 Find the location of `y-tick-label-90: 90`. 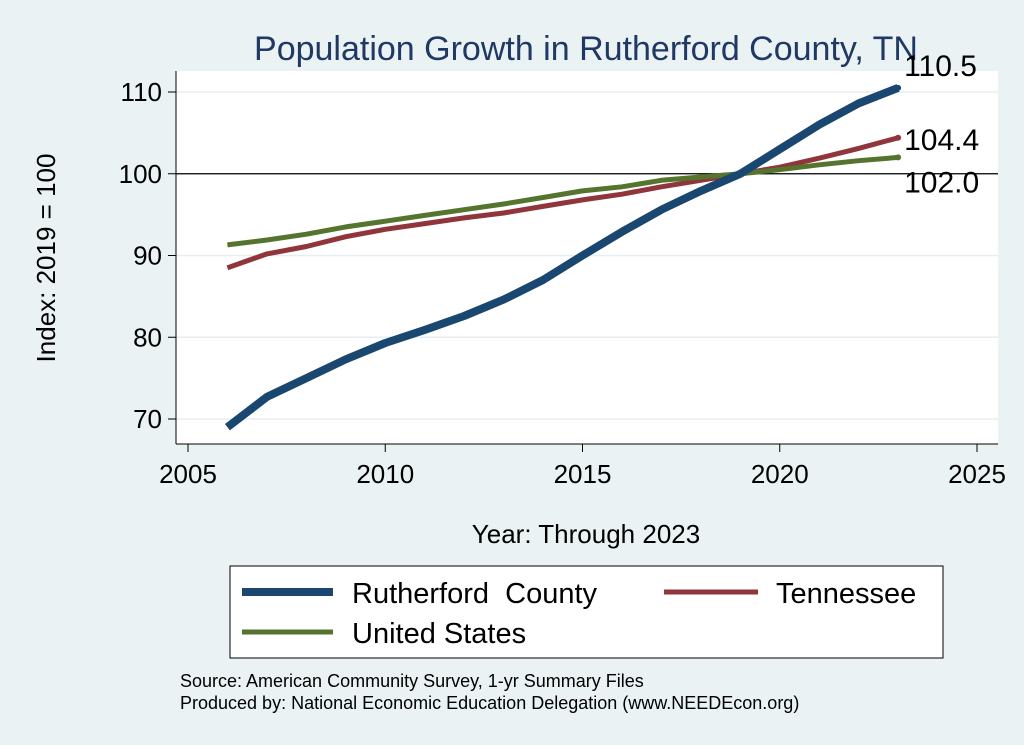

y-tick-label-90: 90 is located at coordinates (147, 256).